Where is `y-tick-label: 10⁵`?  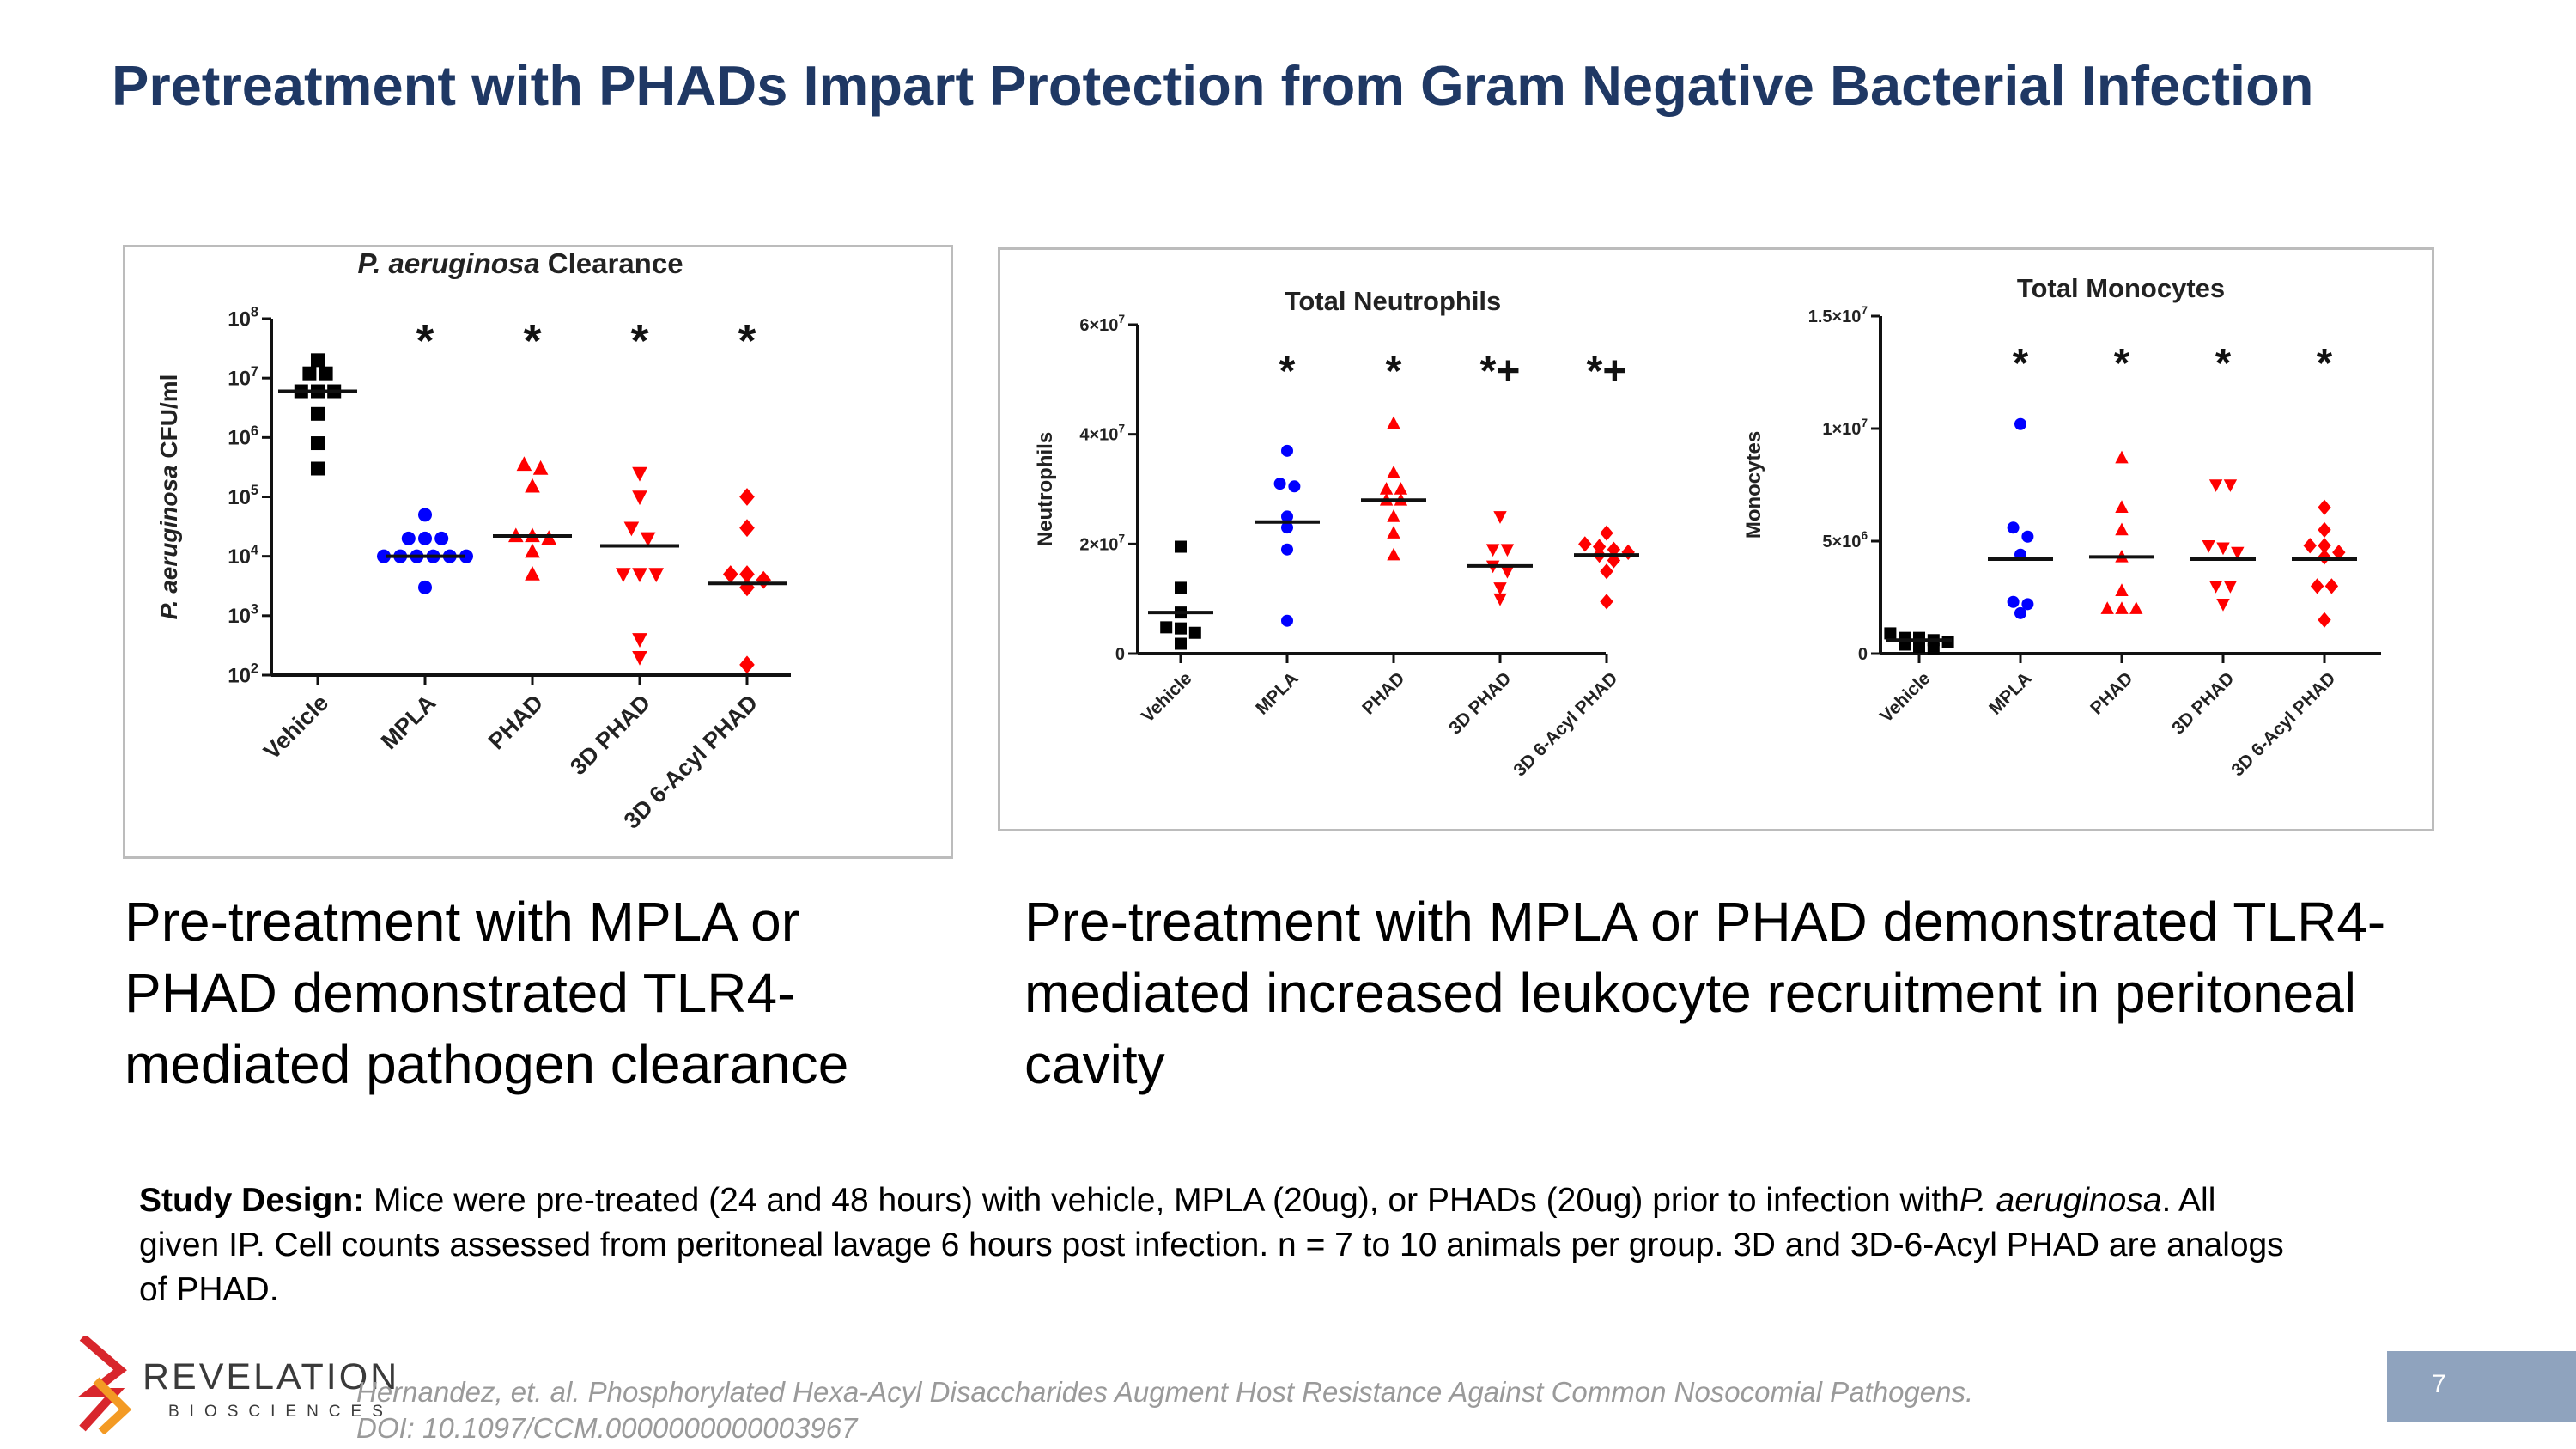 y-tick-label: 10⁵ is located at coordinates (243, 496).